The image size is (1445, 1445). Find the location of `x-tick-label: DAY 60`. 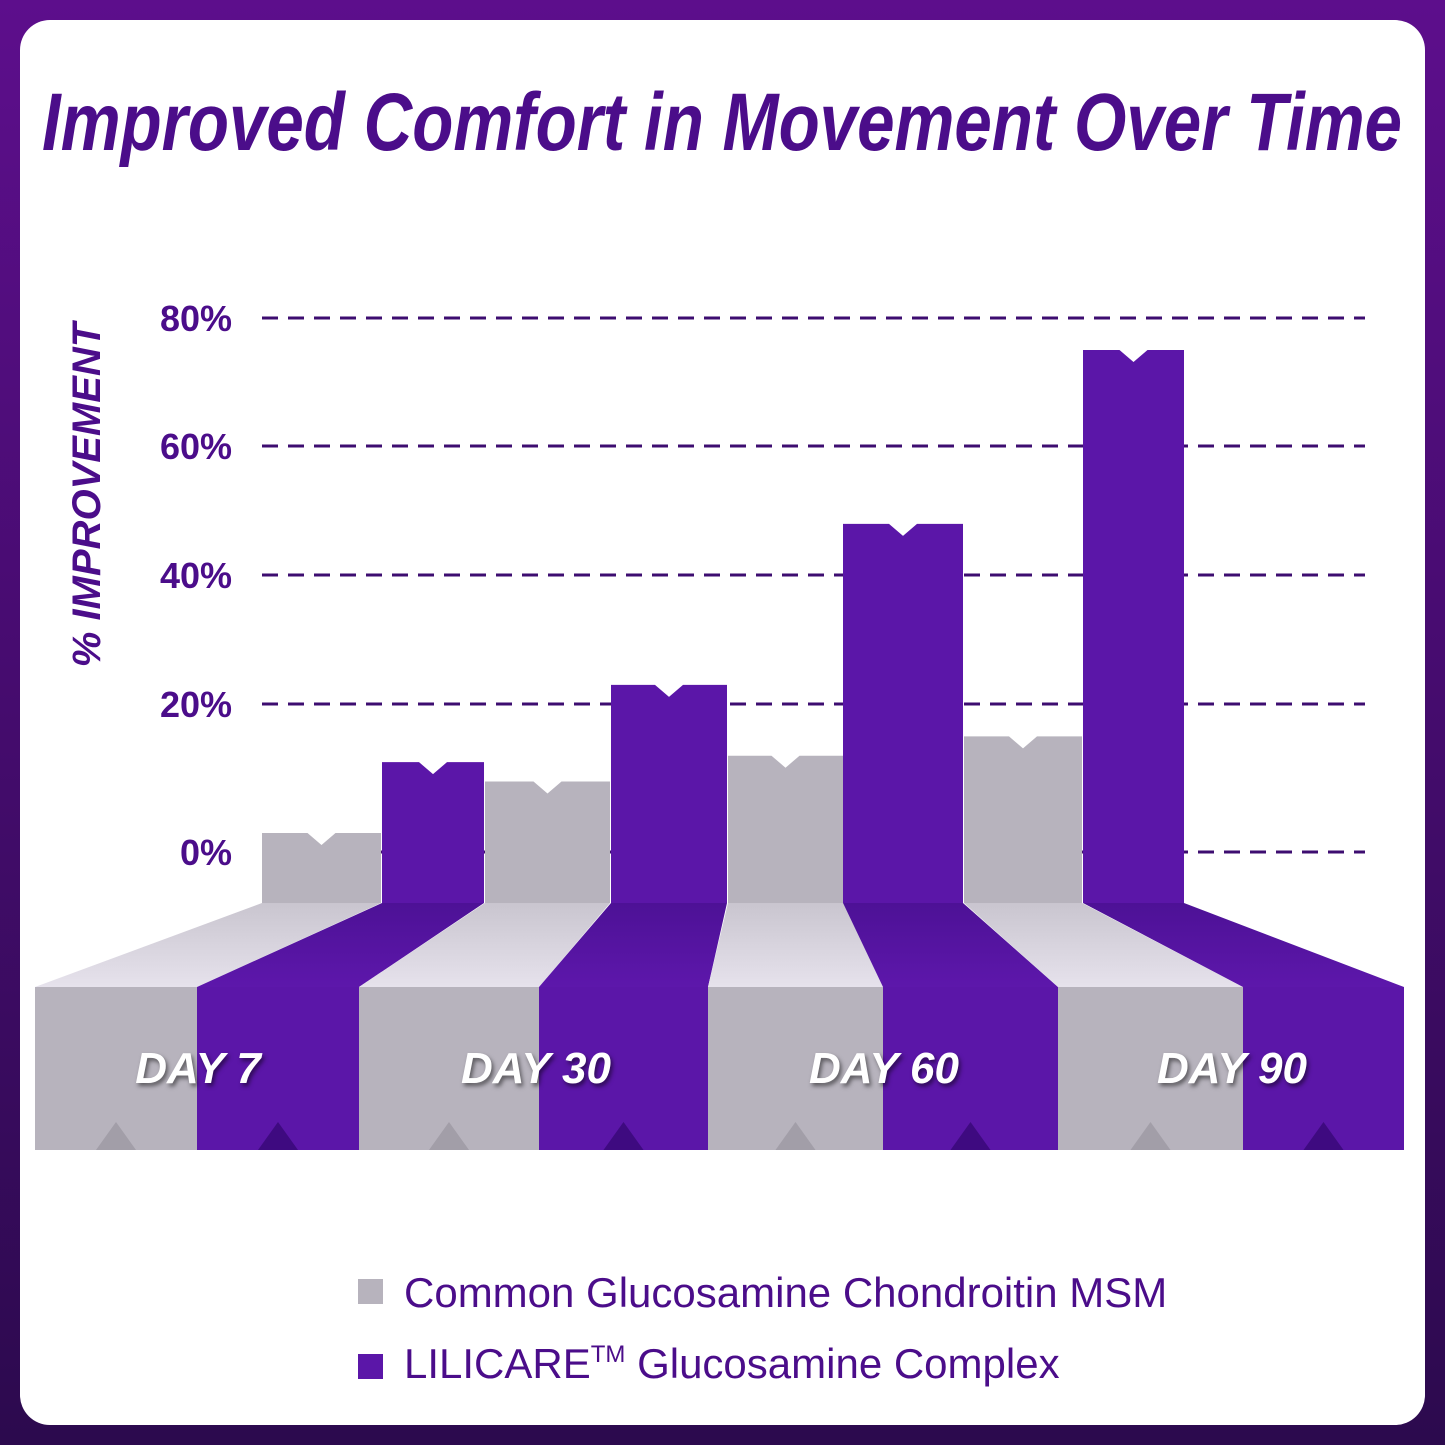

x-tick-label: DAY 60 is located at coordinates (884, 1068).